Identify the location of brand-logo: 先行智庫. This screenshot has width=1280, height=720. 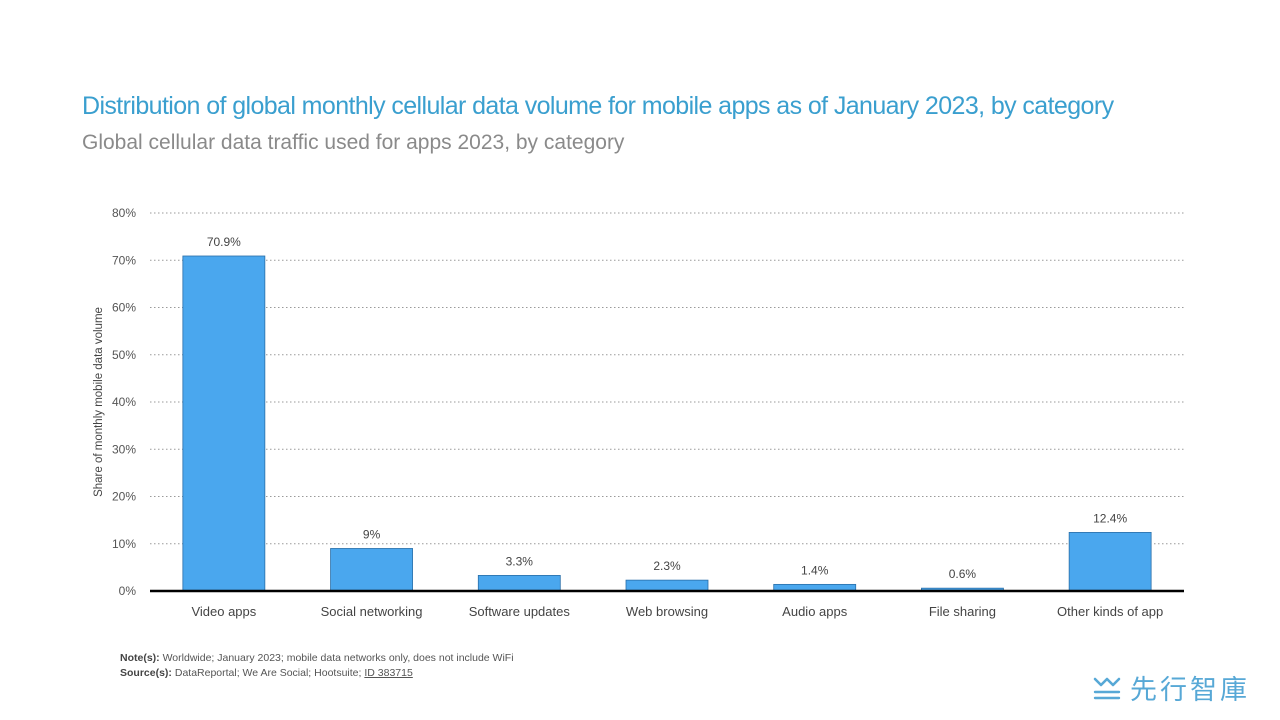
(1171, 687).